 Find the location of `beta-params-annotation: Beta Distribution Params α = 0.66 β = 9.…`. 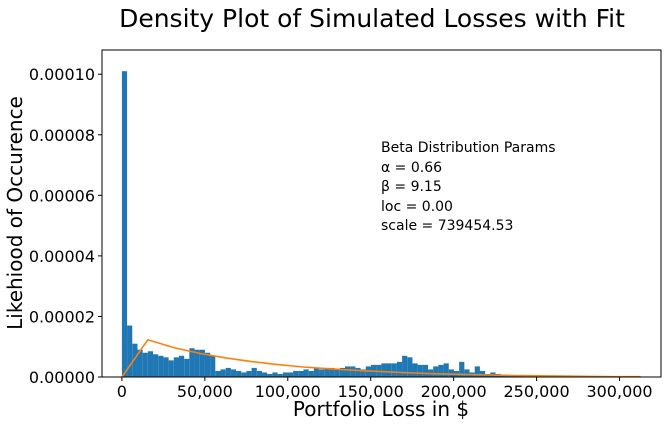

beta-params-annotation: Beta Distribution Params α = 0.66 β = 9.… is located at coordinates (468, 187).